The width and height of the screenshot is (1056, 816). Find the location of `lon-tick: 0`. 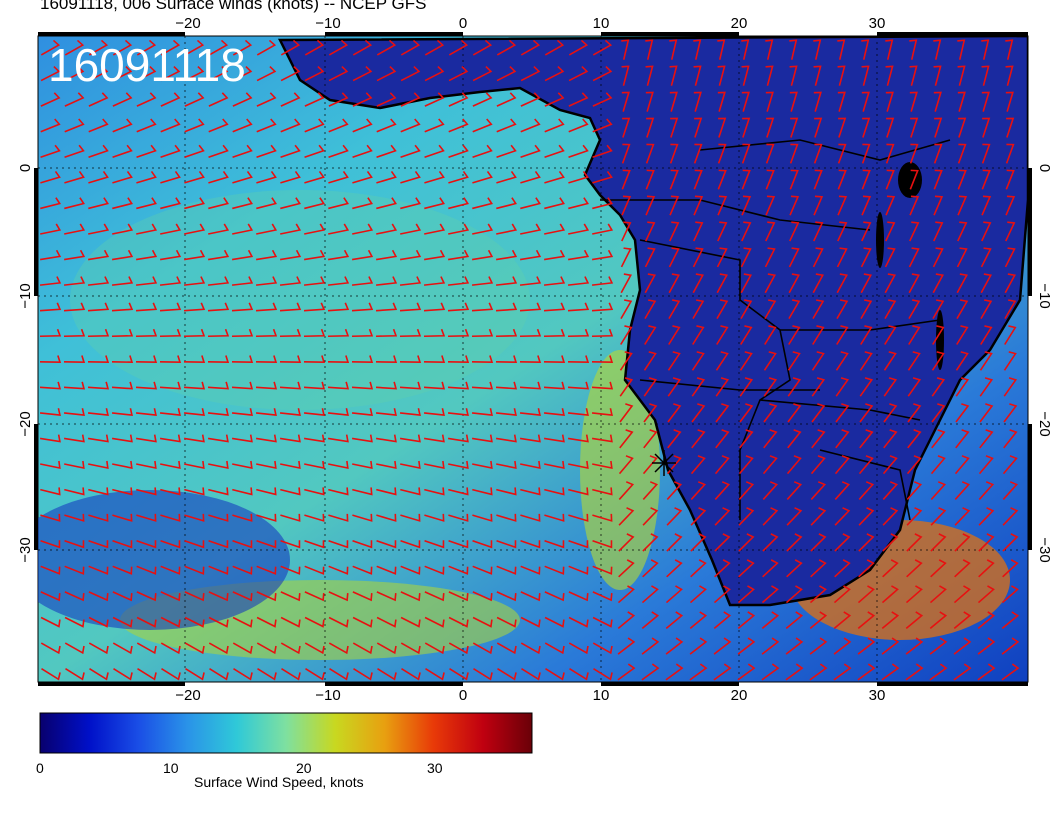

lon-tick: 0 is located at coordinates (463, 695).